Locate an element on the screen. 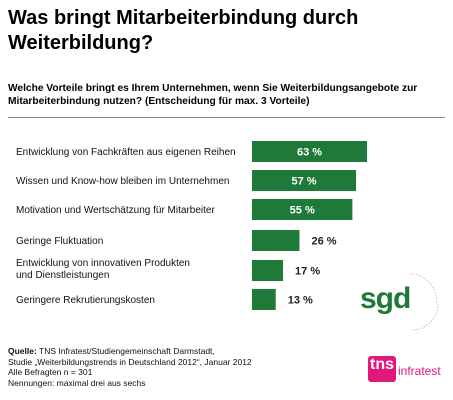  value-label-1: 63 % is located at coordinates (309, 153).